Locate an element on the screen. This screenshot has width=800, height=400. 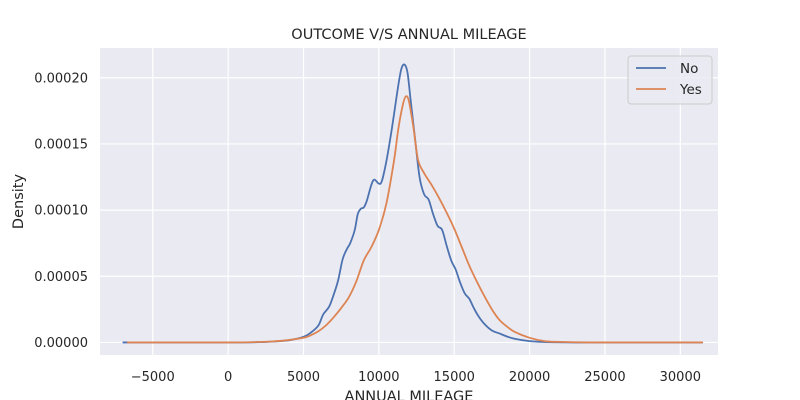
y-tick-labels: 0.00000 0.00005 0.00010 0.00015 0.00020 is located at coordinates (61, 211).